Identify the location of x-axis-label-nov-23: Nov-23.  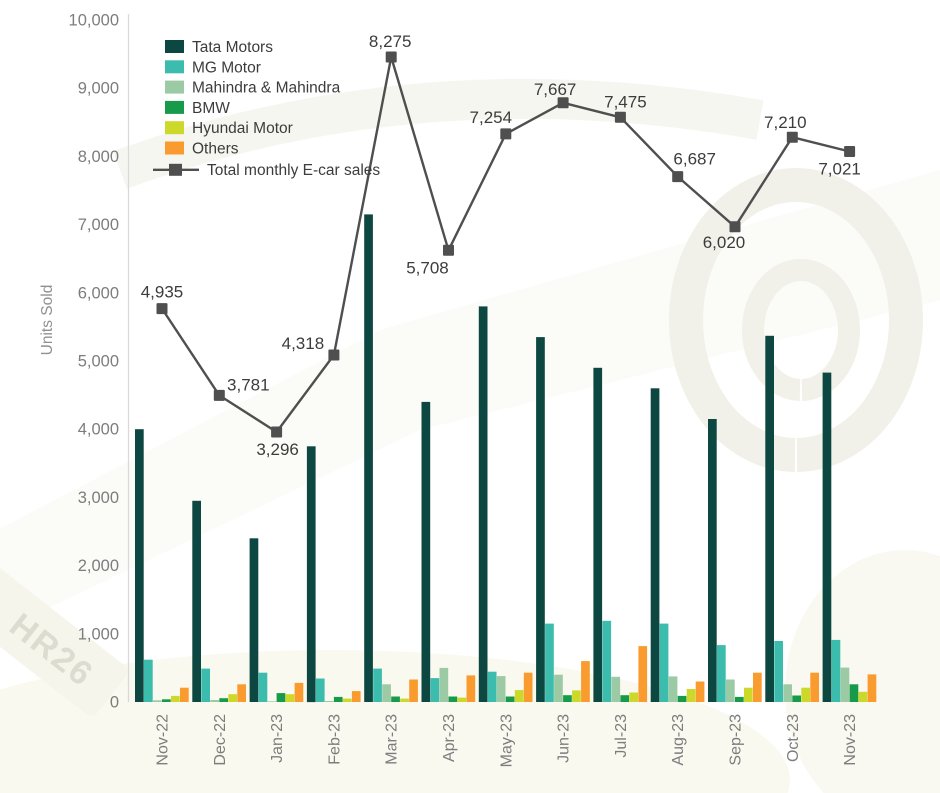
(850, 740).